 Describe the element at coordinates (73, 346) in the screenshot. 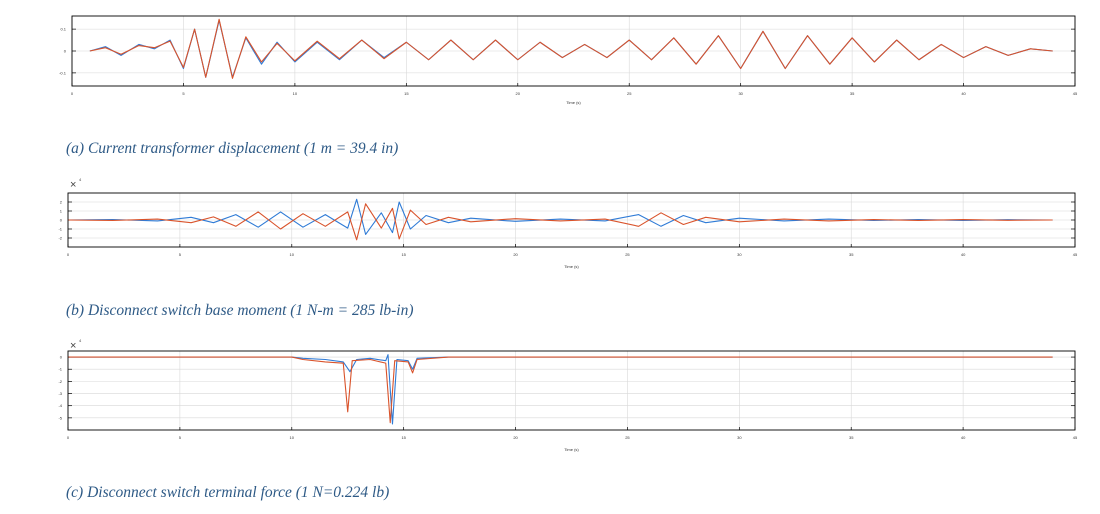

I see `chart-c-exponent-multiplier: ×` at that location.